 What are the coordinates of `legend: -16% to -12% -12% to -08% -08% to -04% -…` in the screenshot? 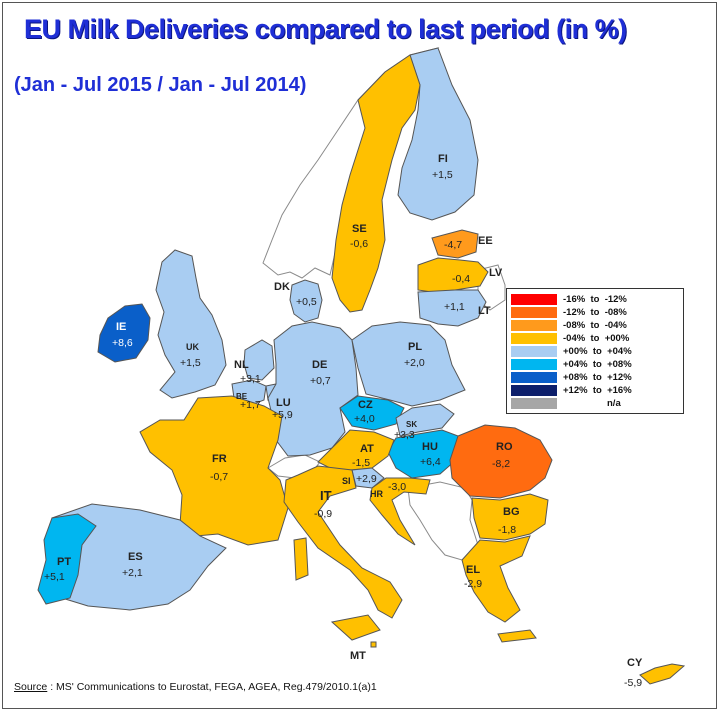 It's located at (595, 351).